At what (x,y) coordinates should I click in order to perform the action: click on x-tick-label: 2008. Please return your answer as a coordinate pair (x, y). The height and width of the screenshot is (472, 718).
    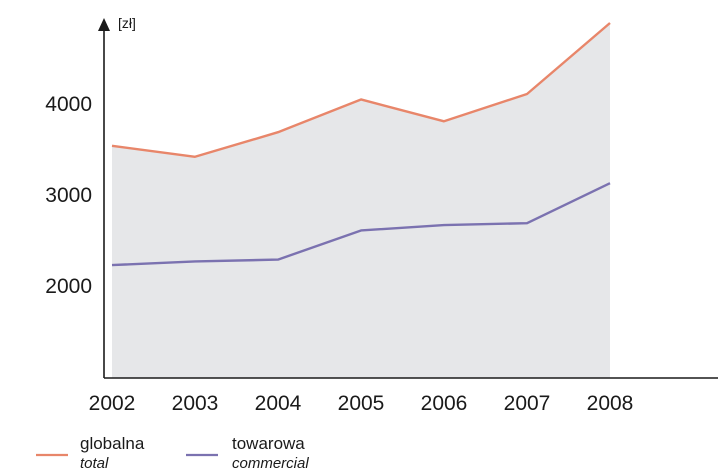
    Looking at the image, I should click on (610, 403).